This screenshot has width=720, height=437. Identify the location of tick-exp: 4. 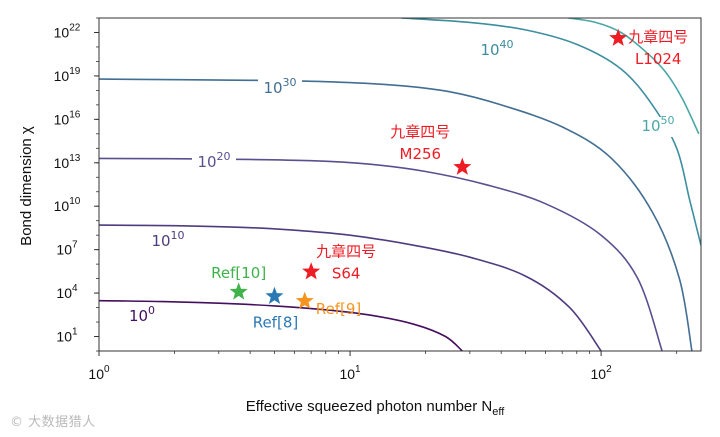
(75, 288).